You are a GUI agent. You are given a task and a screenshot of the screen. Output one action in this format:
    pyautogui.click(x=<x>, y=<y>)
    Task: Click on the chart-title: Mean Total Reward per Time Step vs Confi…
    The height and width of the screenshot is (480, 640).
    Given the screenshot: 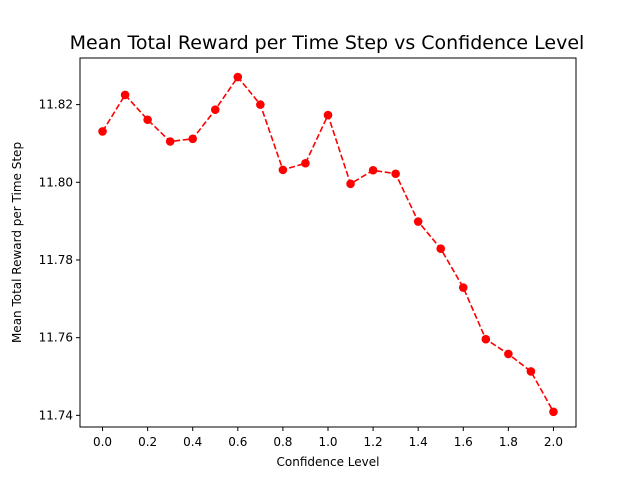 What is the action you would take?
    pyautogui.click(x=327, y=43)
    